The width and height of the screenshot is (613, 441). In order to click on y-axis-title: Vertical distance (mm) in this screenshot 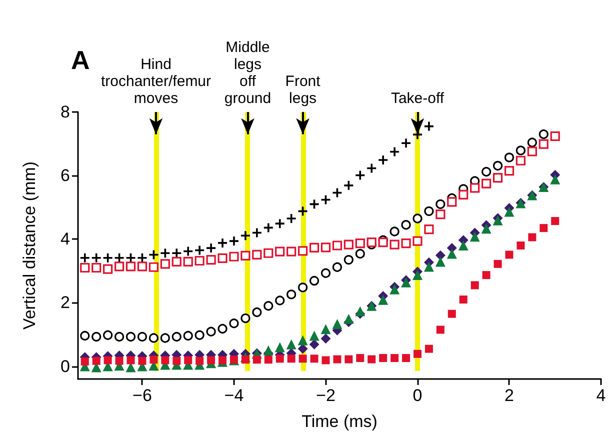, I will do `click(29, 245)`.